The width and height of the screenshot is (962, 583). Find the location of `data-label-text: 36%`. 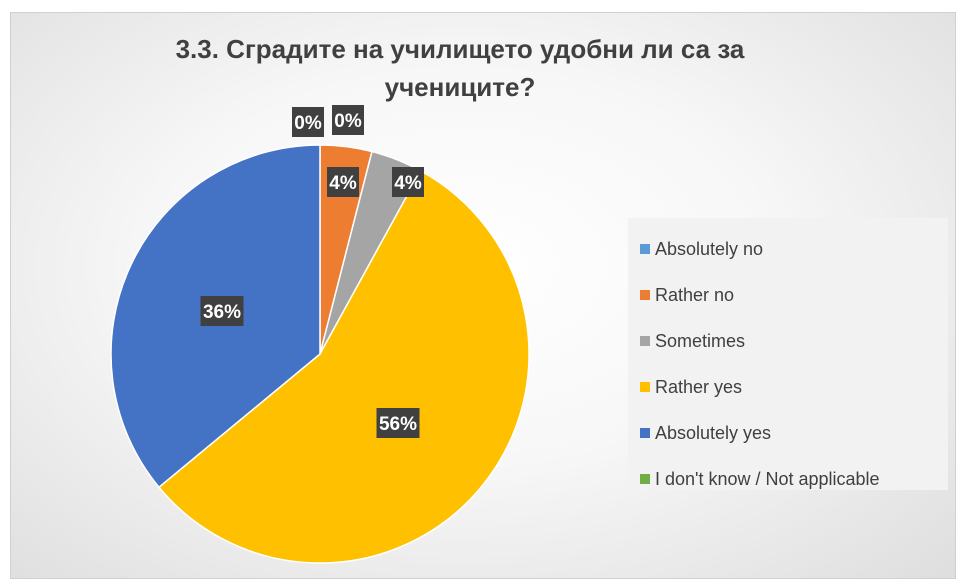

data-label-text: 36% is located at coordinates (222, 312).